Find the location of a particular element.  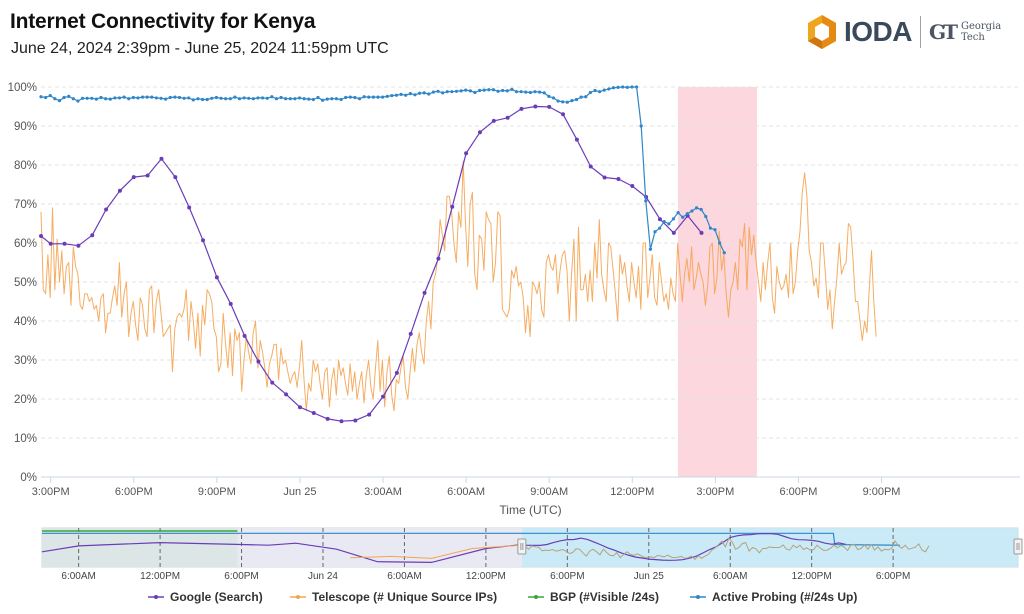

legend-label: Active Probing (#/24s Up) is located at coordinates (784, 597).